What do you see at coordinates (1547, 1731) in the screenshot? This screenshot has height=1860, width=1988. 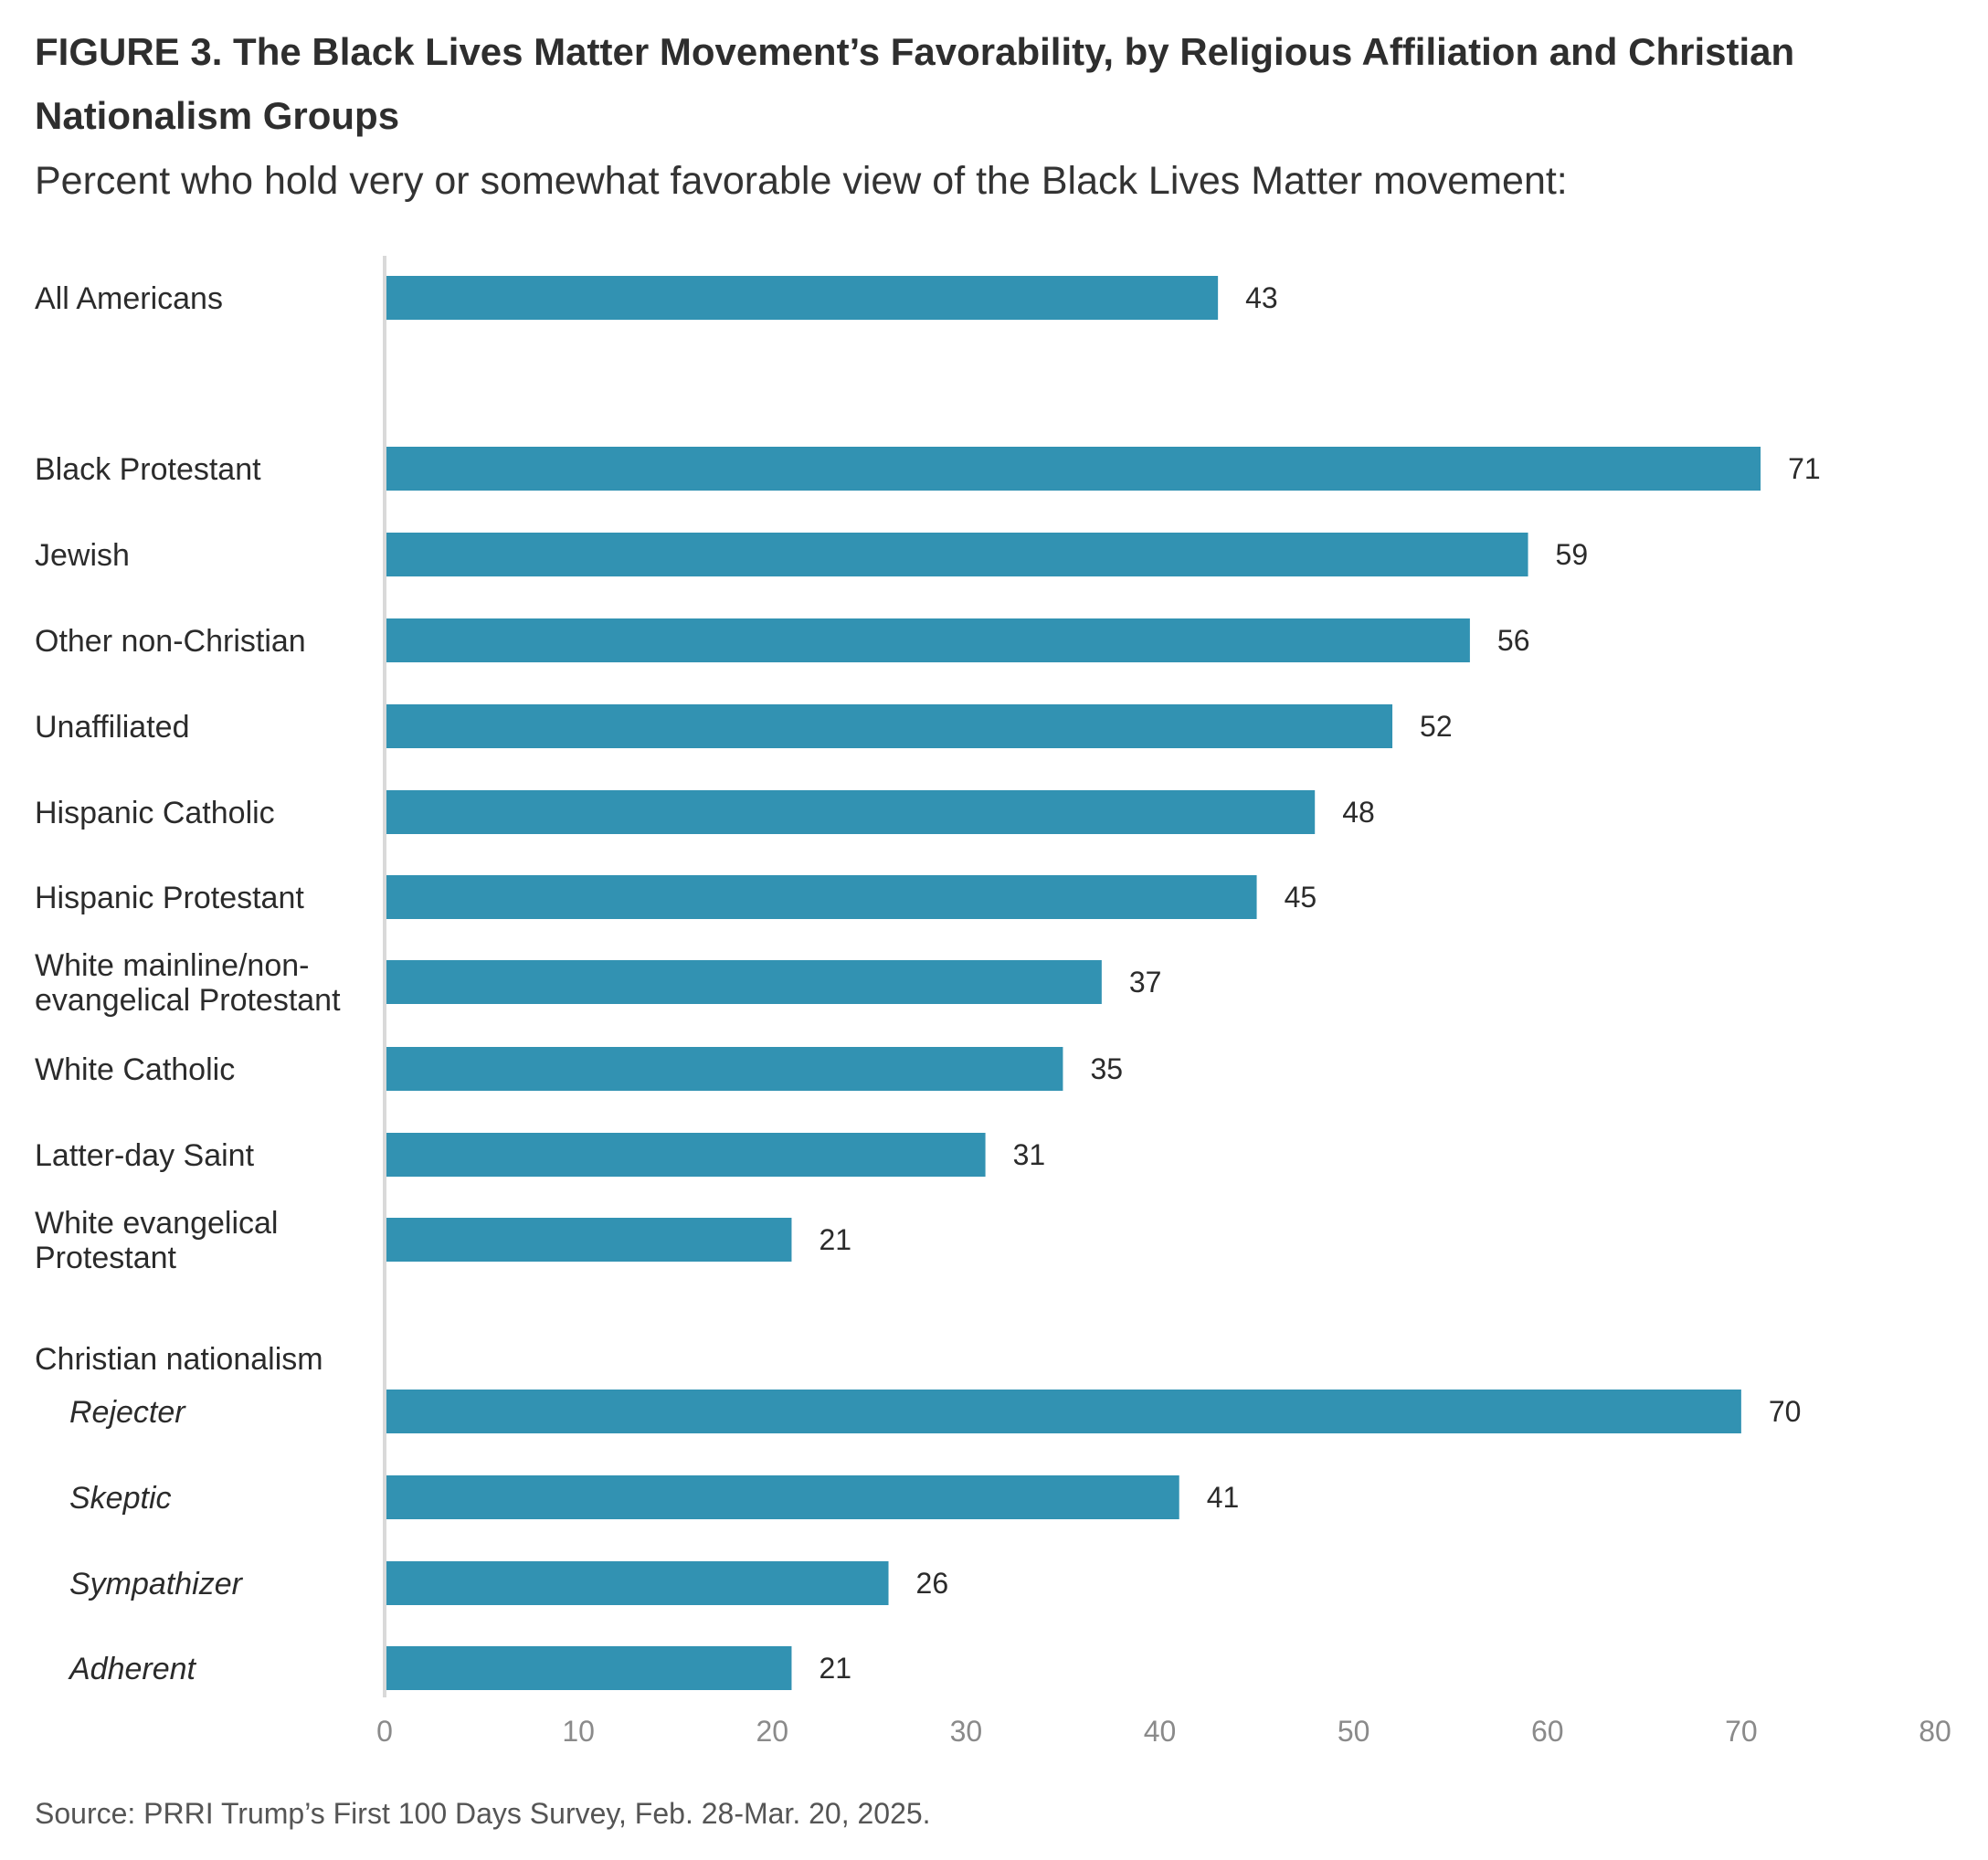 I see `x-tick-label: 60` at bounding box center [1547, 1731].